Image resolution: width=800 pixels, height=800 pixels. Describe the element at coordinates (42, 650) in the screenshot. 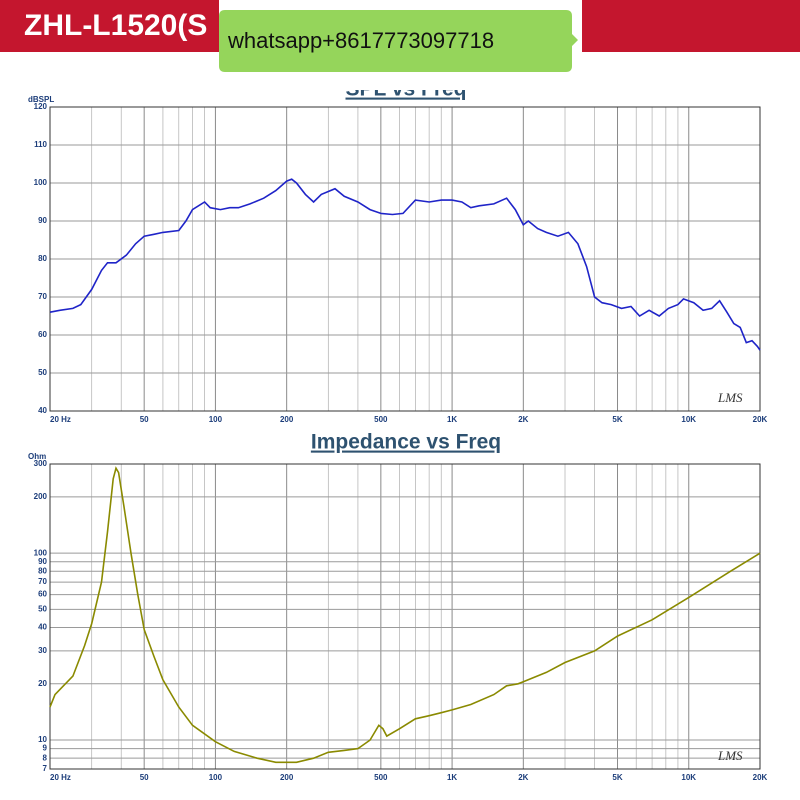

I see `y-tick-label: 30` at that location.